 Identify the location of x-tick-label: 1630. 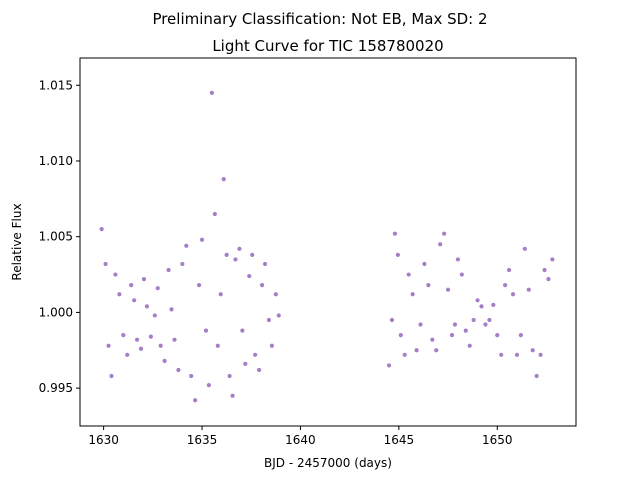
(103, 440).